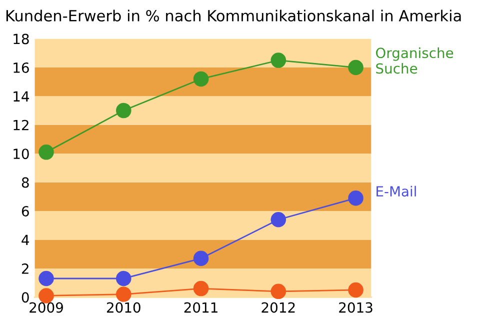 The image size is (495, 323). Describe the element at coordinates (233, 16) in the screenshot. I see `chart-title: Kunden-Erwerb in % nach Kommunikationskanal in Amerkia` at that location.